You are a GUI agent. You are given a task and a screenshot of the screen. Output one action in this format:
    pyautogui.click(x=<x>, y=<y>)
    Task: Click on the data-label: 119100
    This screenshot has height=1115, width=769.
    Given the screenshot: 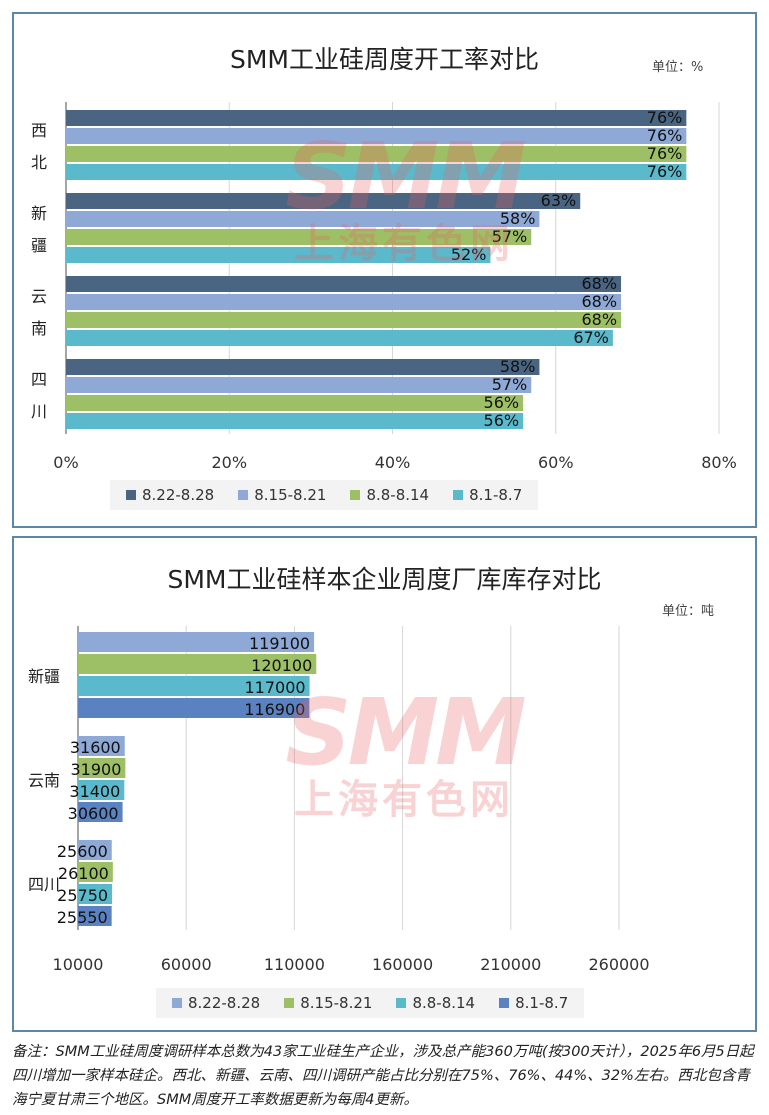 What is the action you would take?
    pyautogui.click(x=279, y=643)
    